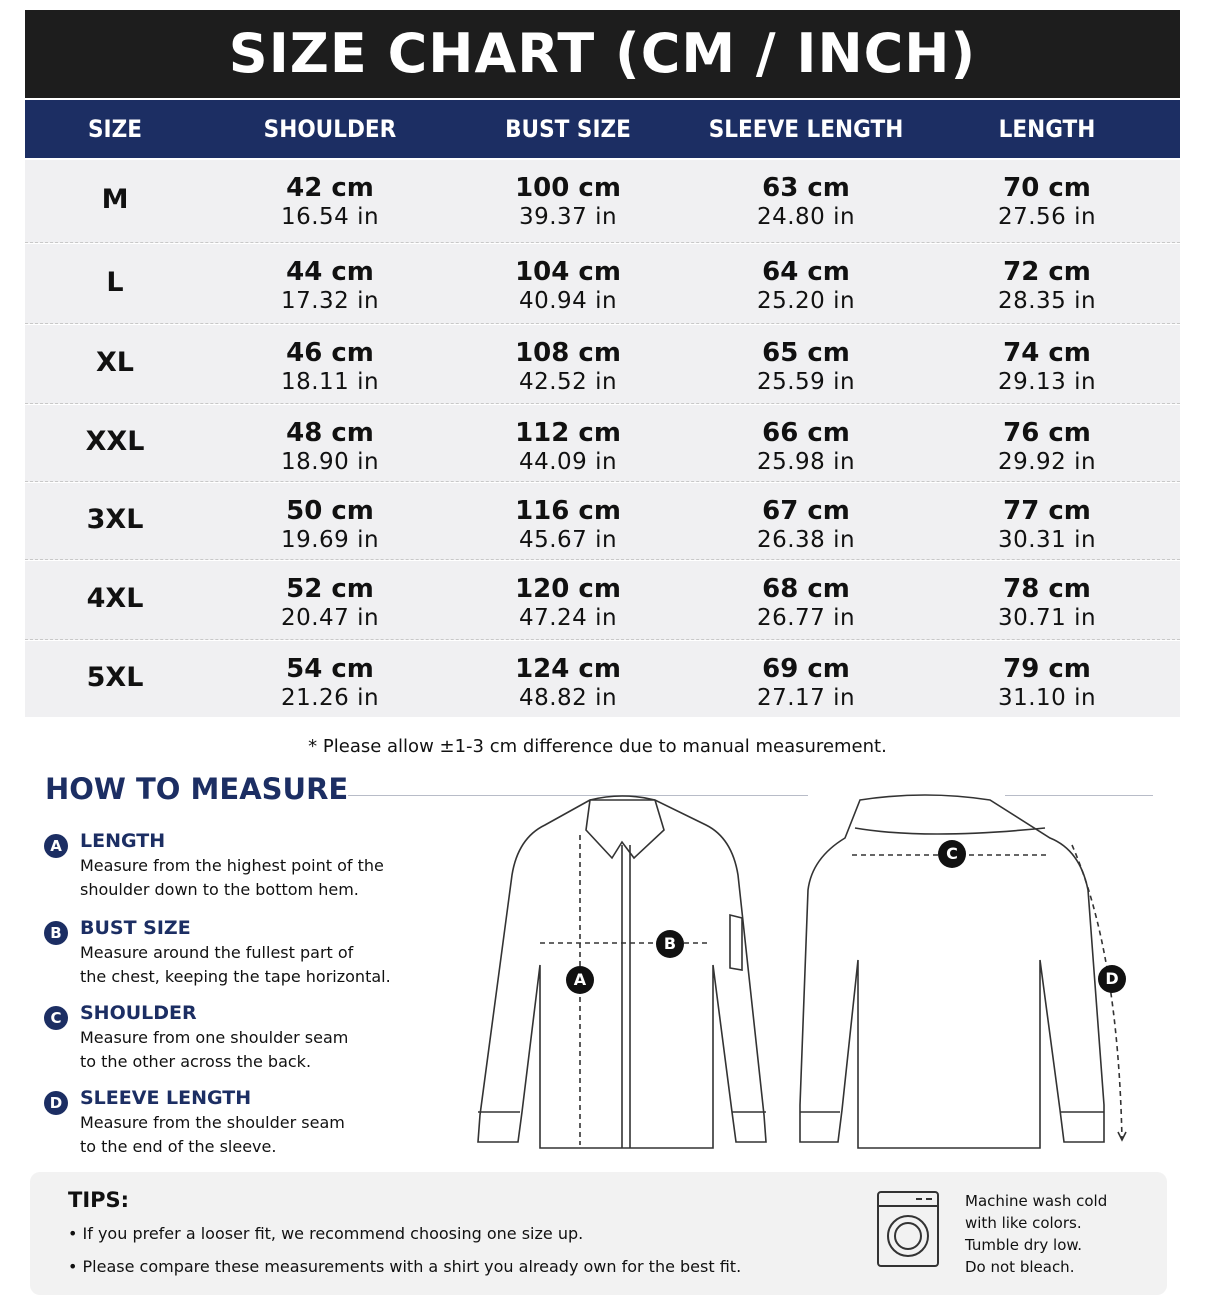 The image size is (1205, 1305). I want to click on size-label: XXL, so click(115, 441).